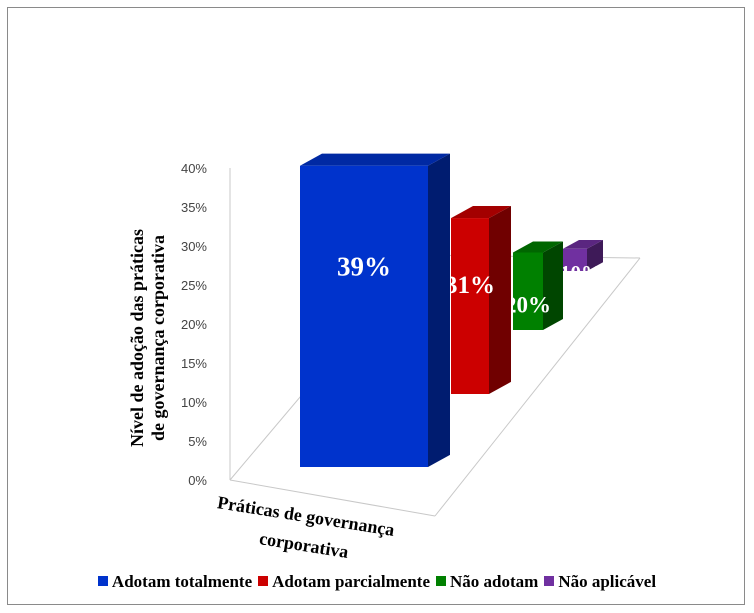 The width and height of the screenshot is (754, 613). Describe the element at coordinates (494, 581) in the screenshot. I see `legend-label: Não adotam` at that location.